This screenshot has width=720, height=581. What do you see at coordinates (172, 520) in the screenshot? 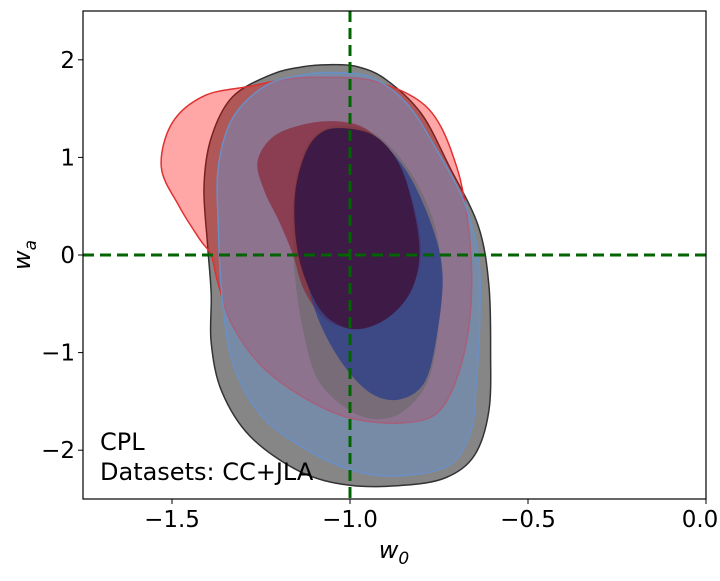
I see `x-tick-label: −1.5` at bounding box center [172, 520].